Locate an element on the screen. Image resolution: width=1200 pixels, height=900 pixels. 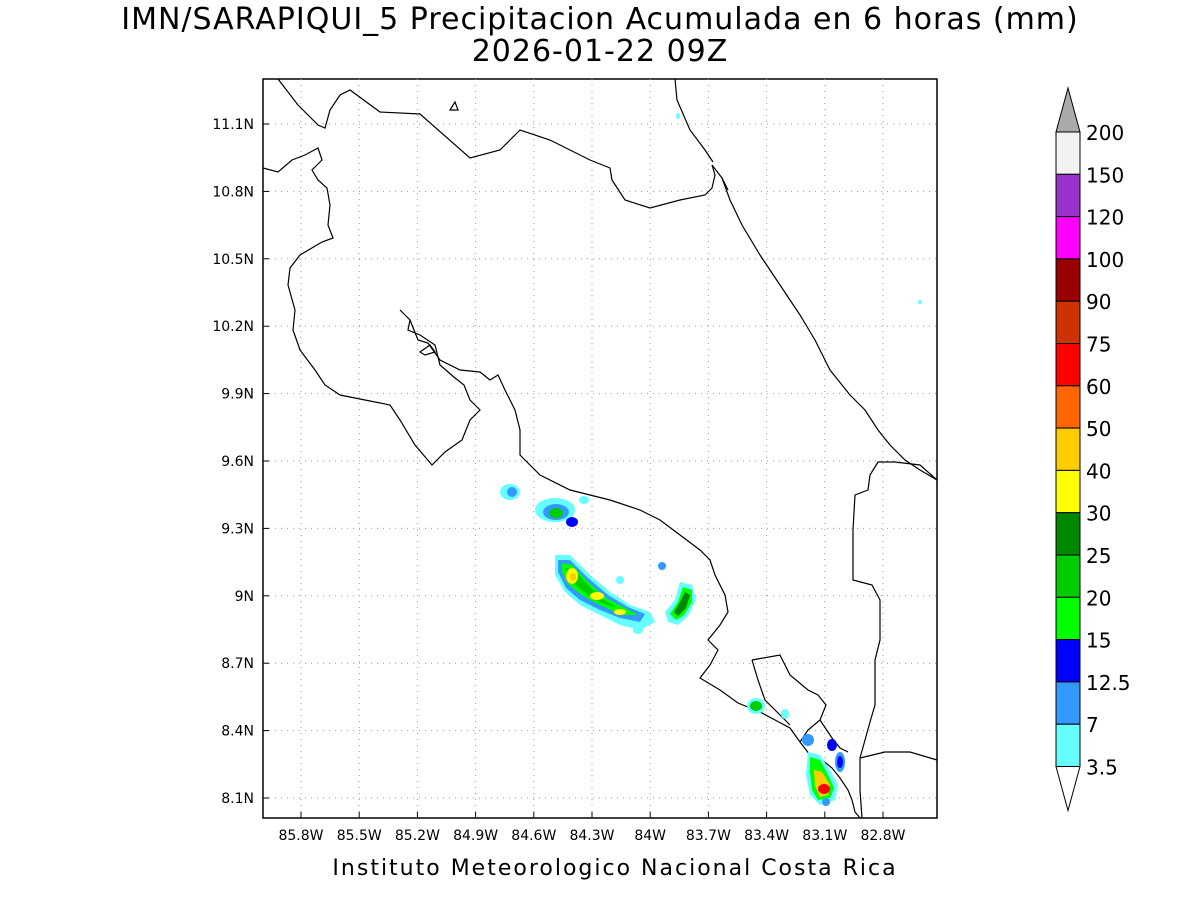
colorbar-label: 120 is located at coordinates (1105, 218).